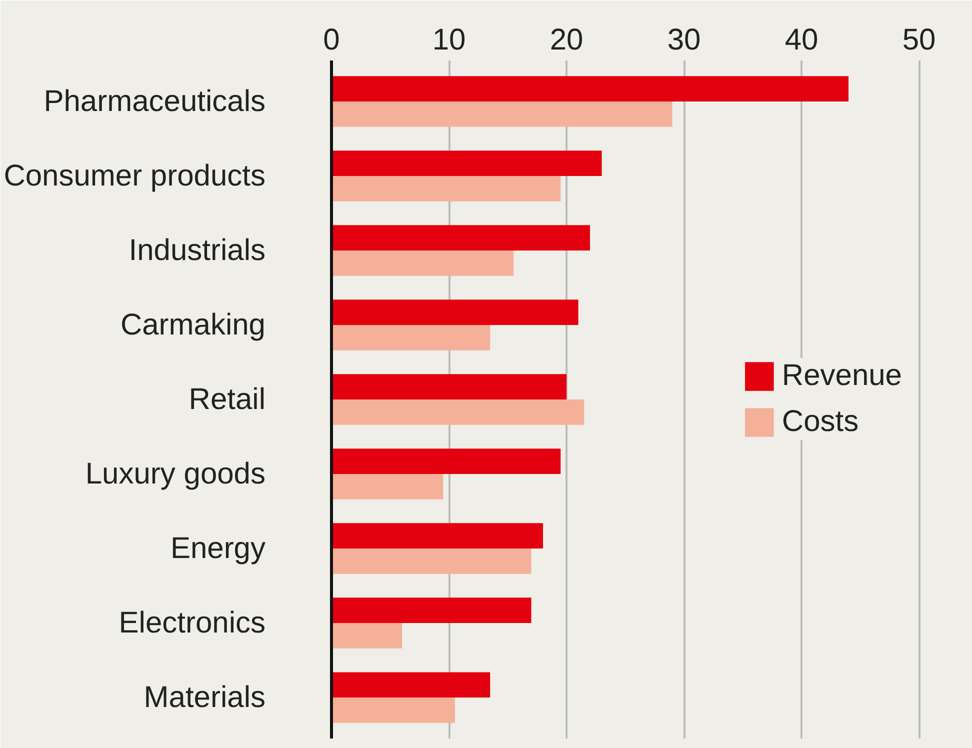 The width and height of the screenshot is (972, 748). Describe the element at coordinates (919, 40) in the screenshot. I see `x-tick-label: 50` at that location.